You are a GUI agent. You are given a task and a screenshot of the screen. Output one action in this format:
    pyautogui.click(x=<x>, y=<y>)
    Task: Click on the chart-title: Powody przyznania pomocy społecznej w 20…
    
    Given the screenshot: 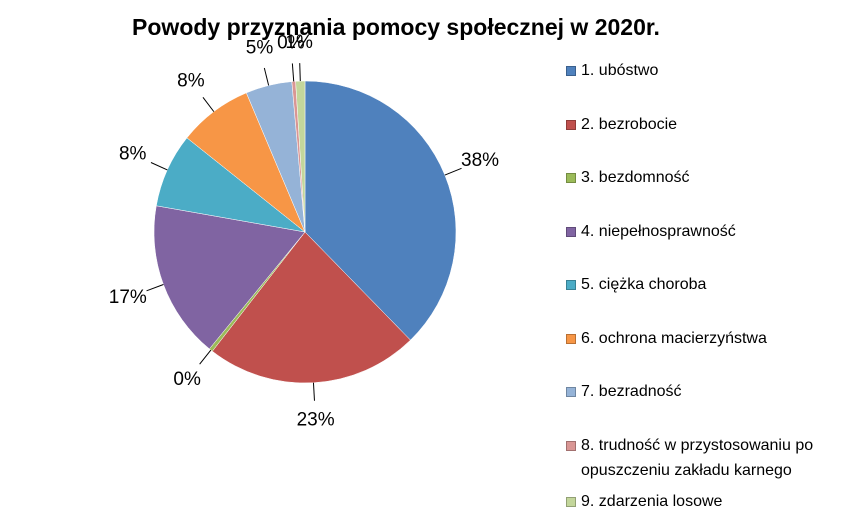 What is the action you would take?
    pyautogui.click(x=396, y=27)
    